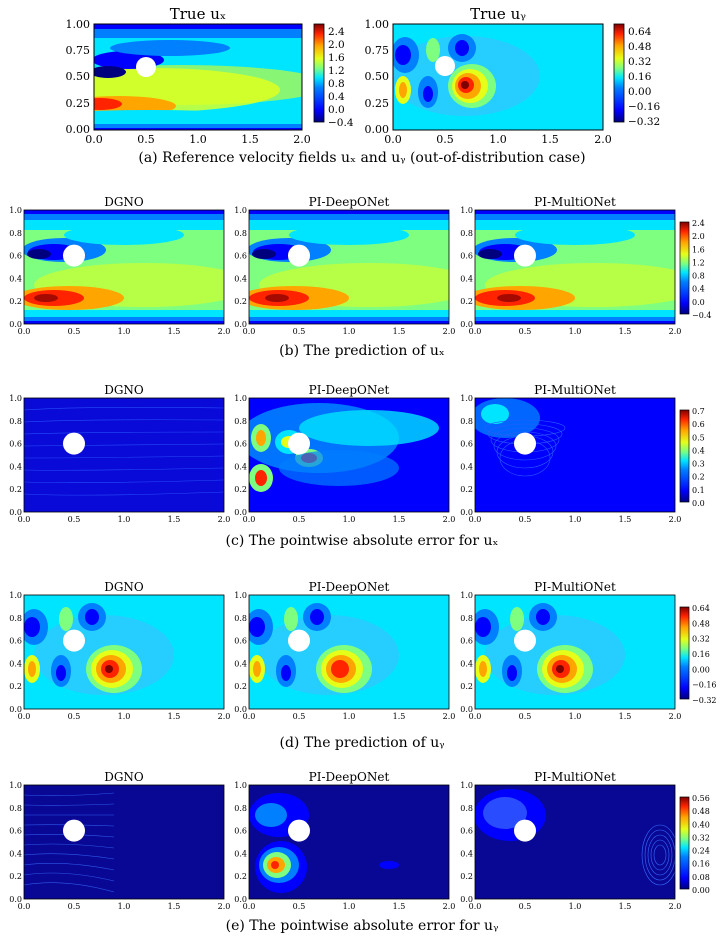 This screenshot has width=724, height=945. I want to click on caption-d: (d) The prediction of uᵧ, so click(362, 743).